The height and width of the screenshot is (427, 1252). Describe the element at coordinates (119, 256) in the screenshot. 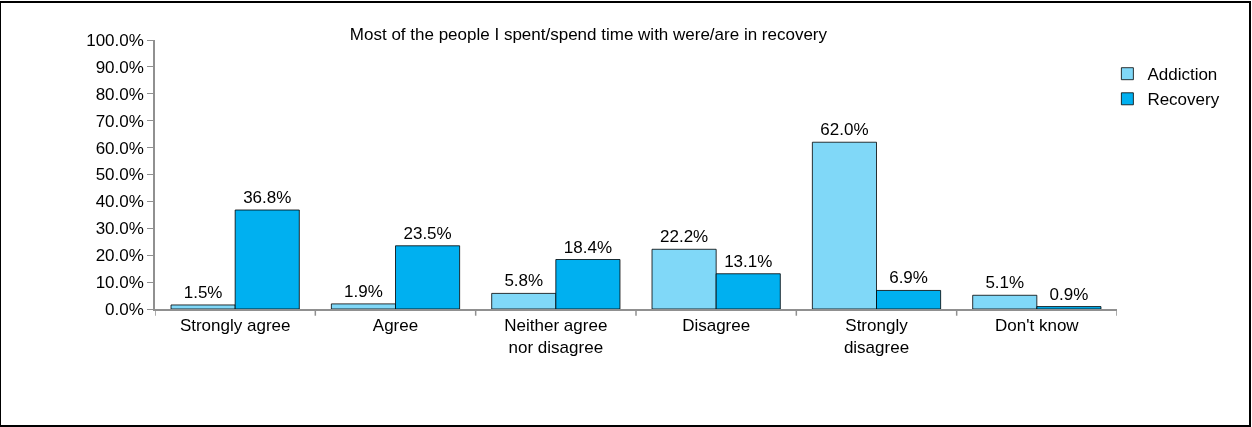

I see `y-tick-label: 20.0%` at that location.